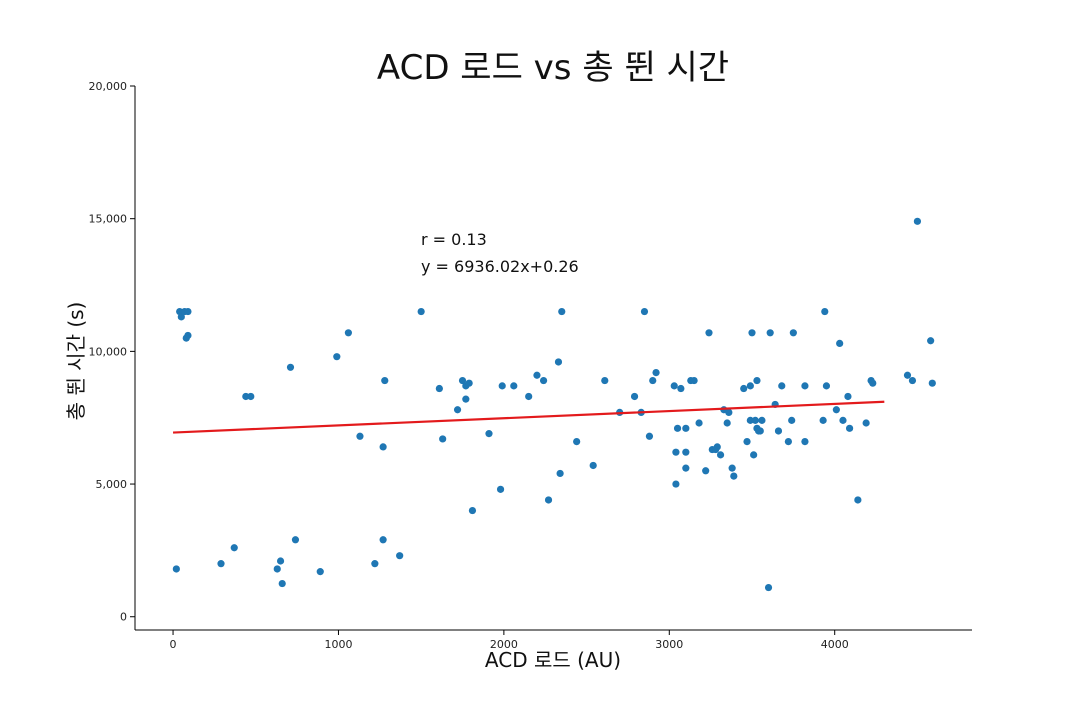 The height and width of the screenshot is (720, 1080). I want to click on regression-equation-annotation: y = 6936.02x+0.26, so click(500, 266).